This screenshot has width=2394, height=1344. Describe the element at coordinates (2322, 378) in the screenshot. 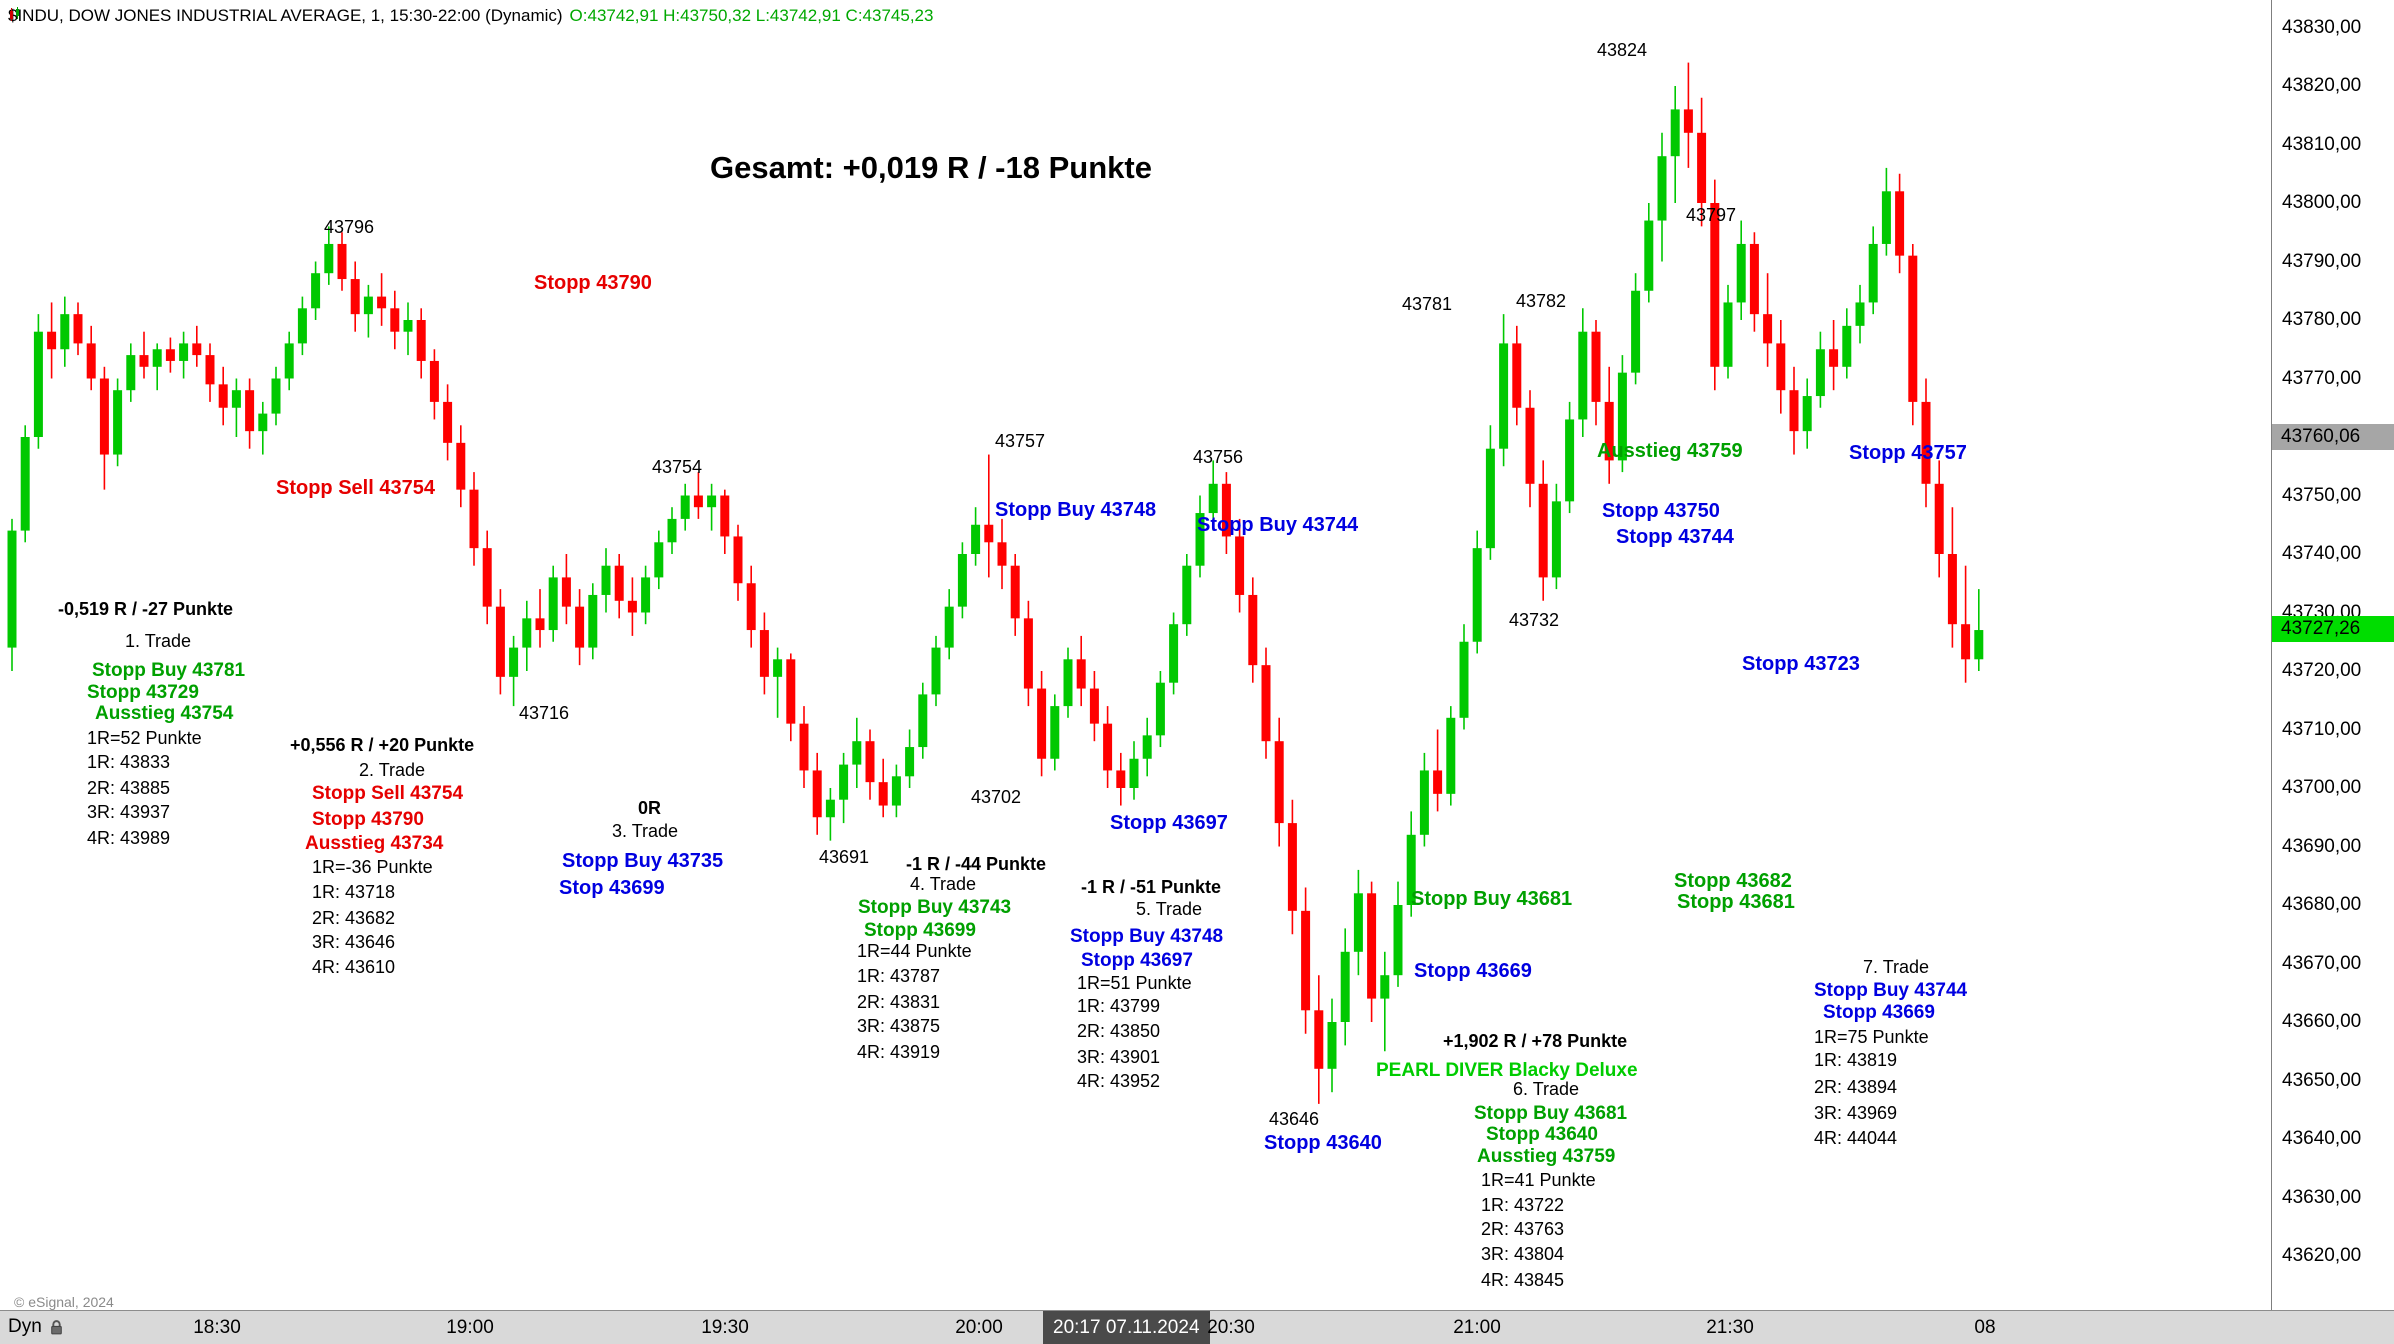

I see `price-axis-label: 43770,00` at that location.